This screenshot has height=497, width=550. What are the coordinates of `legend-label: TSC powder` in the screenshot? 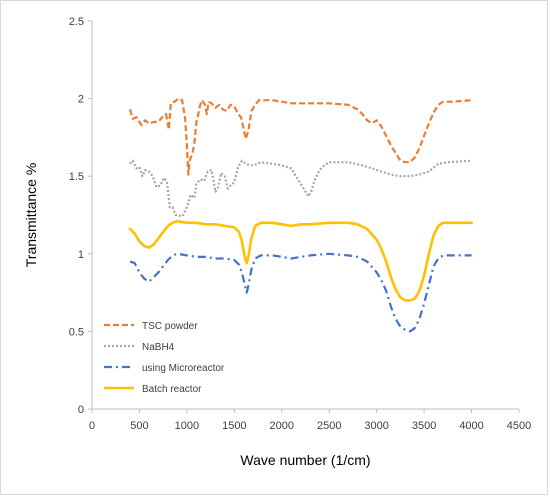 It's located at (170, 326).